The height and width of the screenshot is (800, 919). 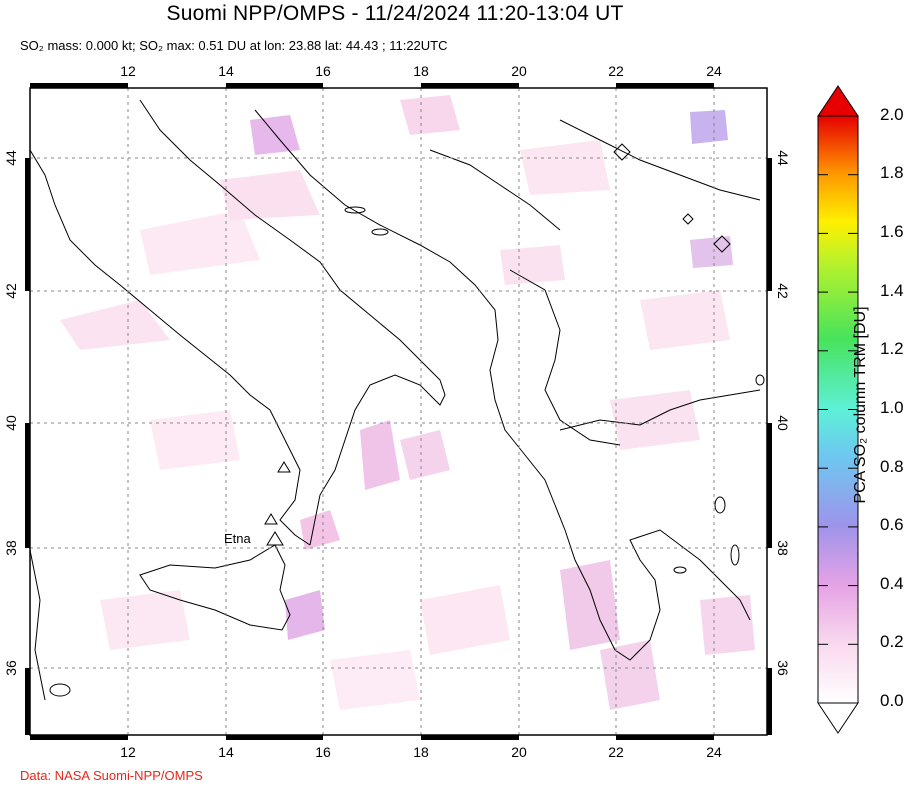 What do you see at coordinates (892, 114) in the screenshot?
I see `colorbar-tick-label: 2.0` at bounding box center [892, 114].